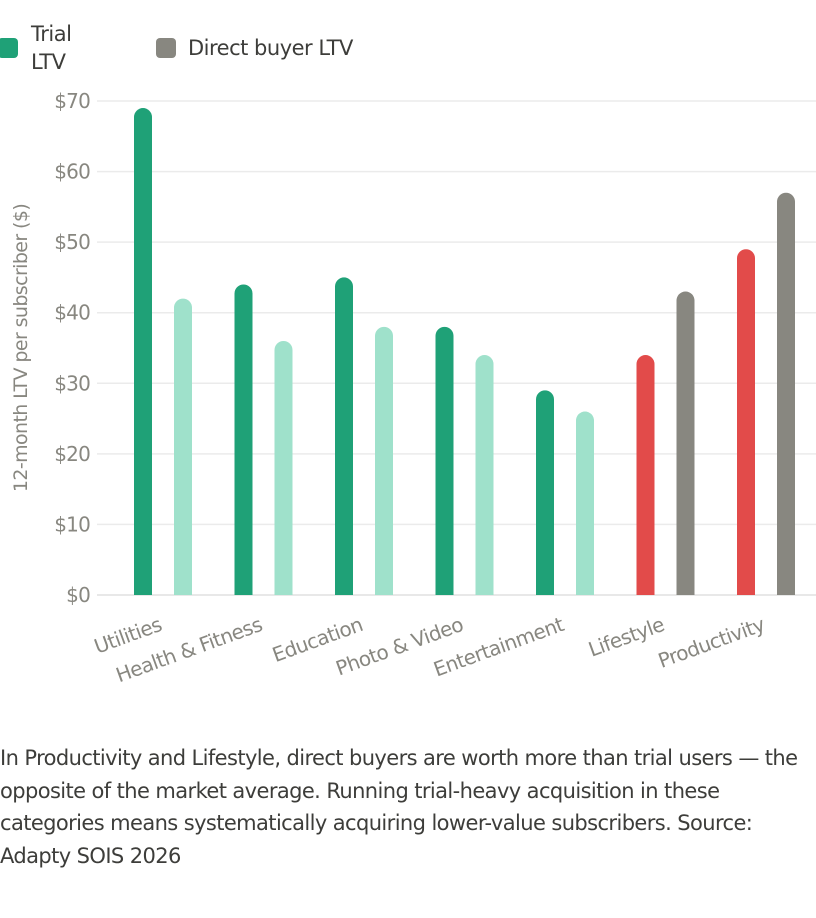 This screenshot has width=816, height=918. I want to click on x-tick-label: Lifestyle, so click(626, 637).